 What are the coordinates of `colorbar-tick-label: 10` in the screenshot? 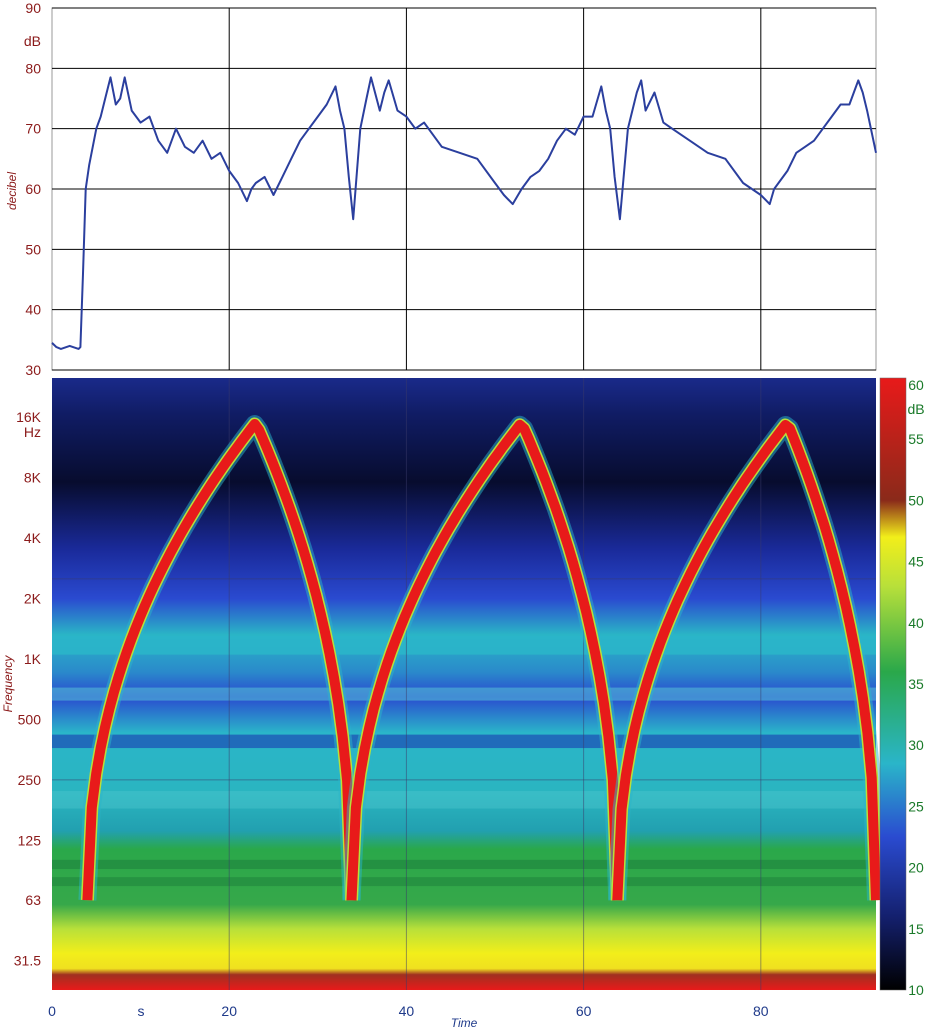 It's located at (916, 990).